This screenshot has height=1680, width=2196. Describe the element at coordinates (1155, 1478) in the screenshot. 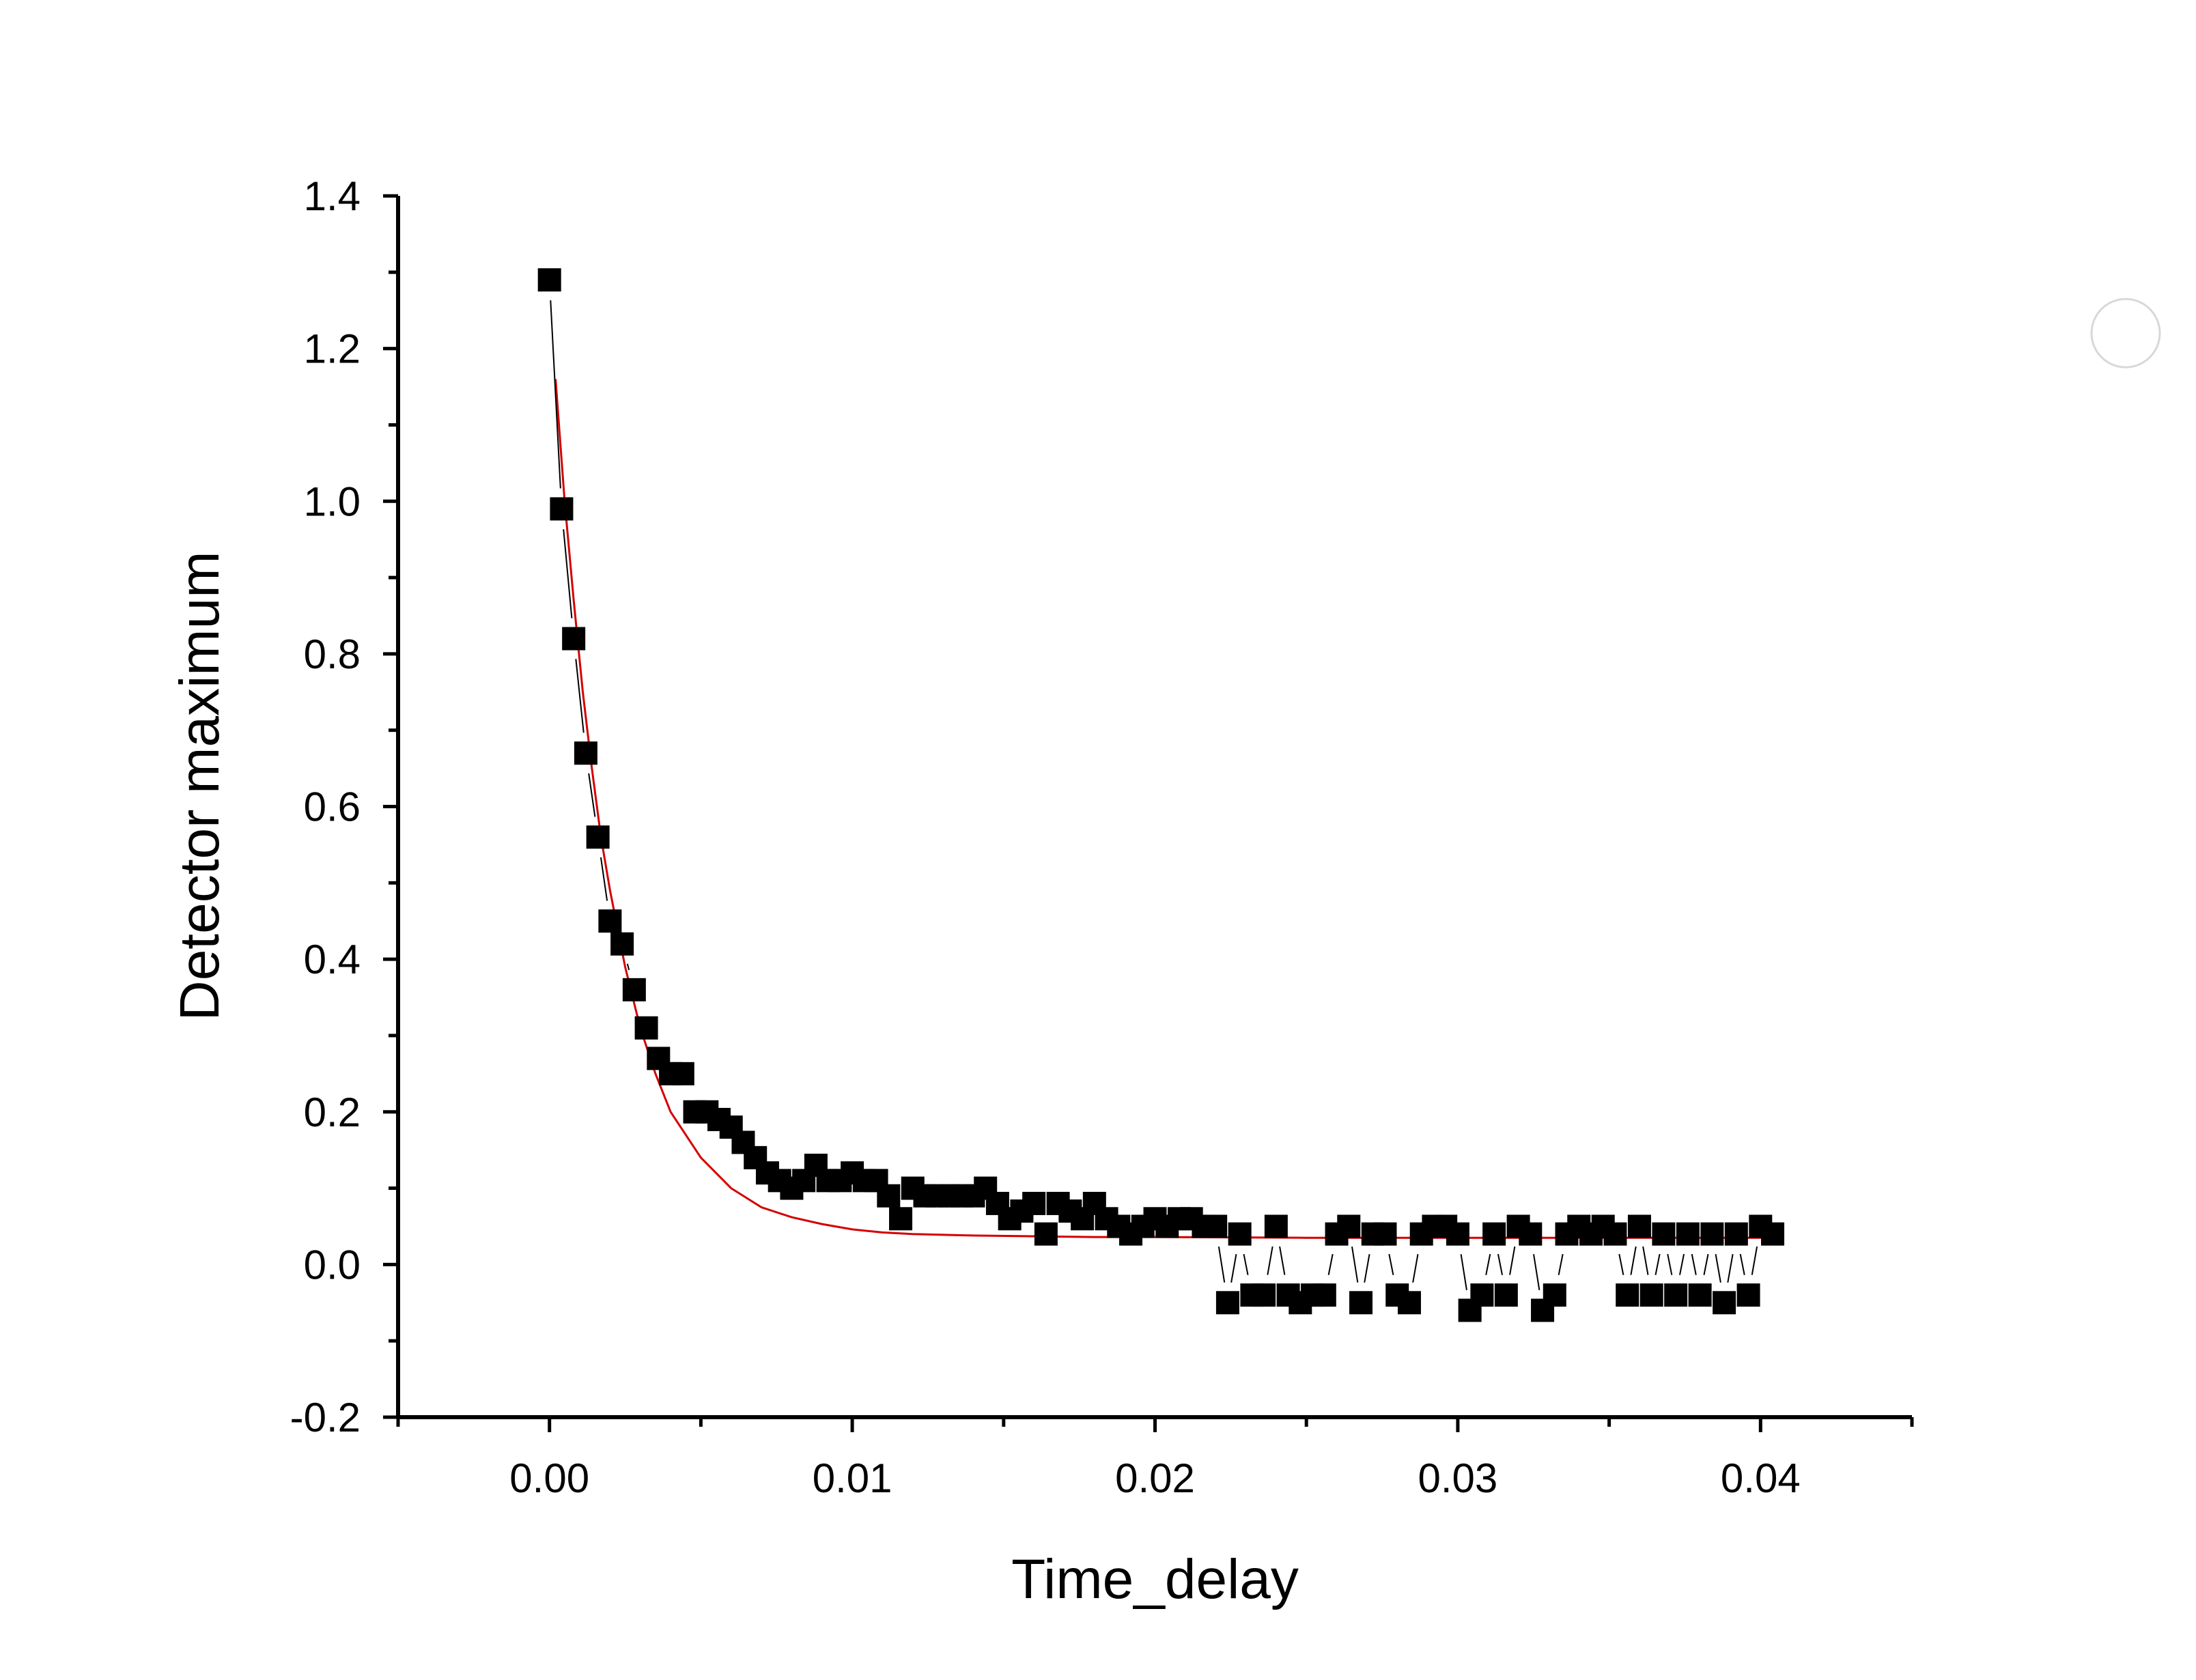

I see `x-tick-label: 0.02` at that location.